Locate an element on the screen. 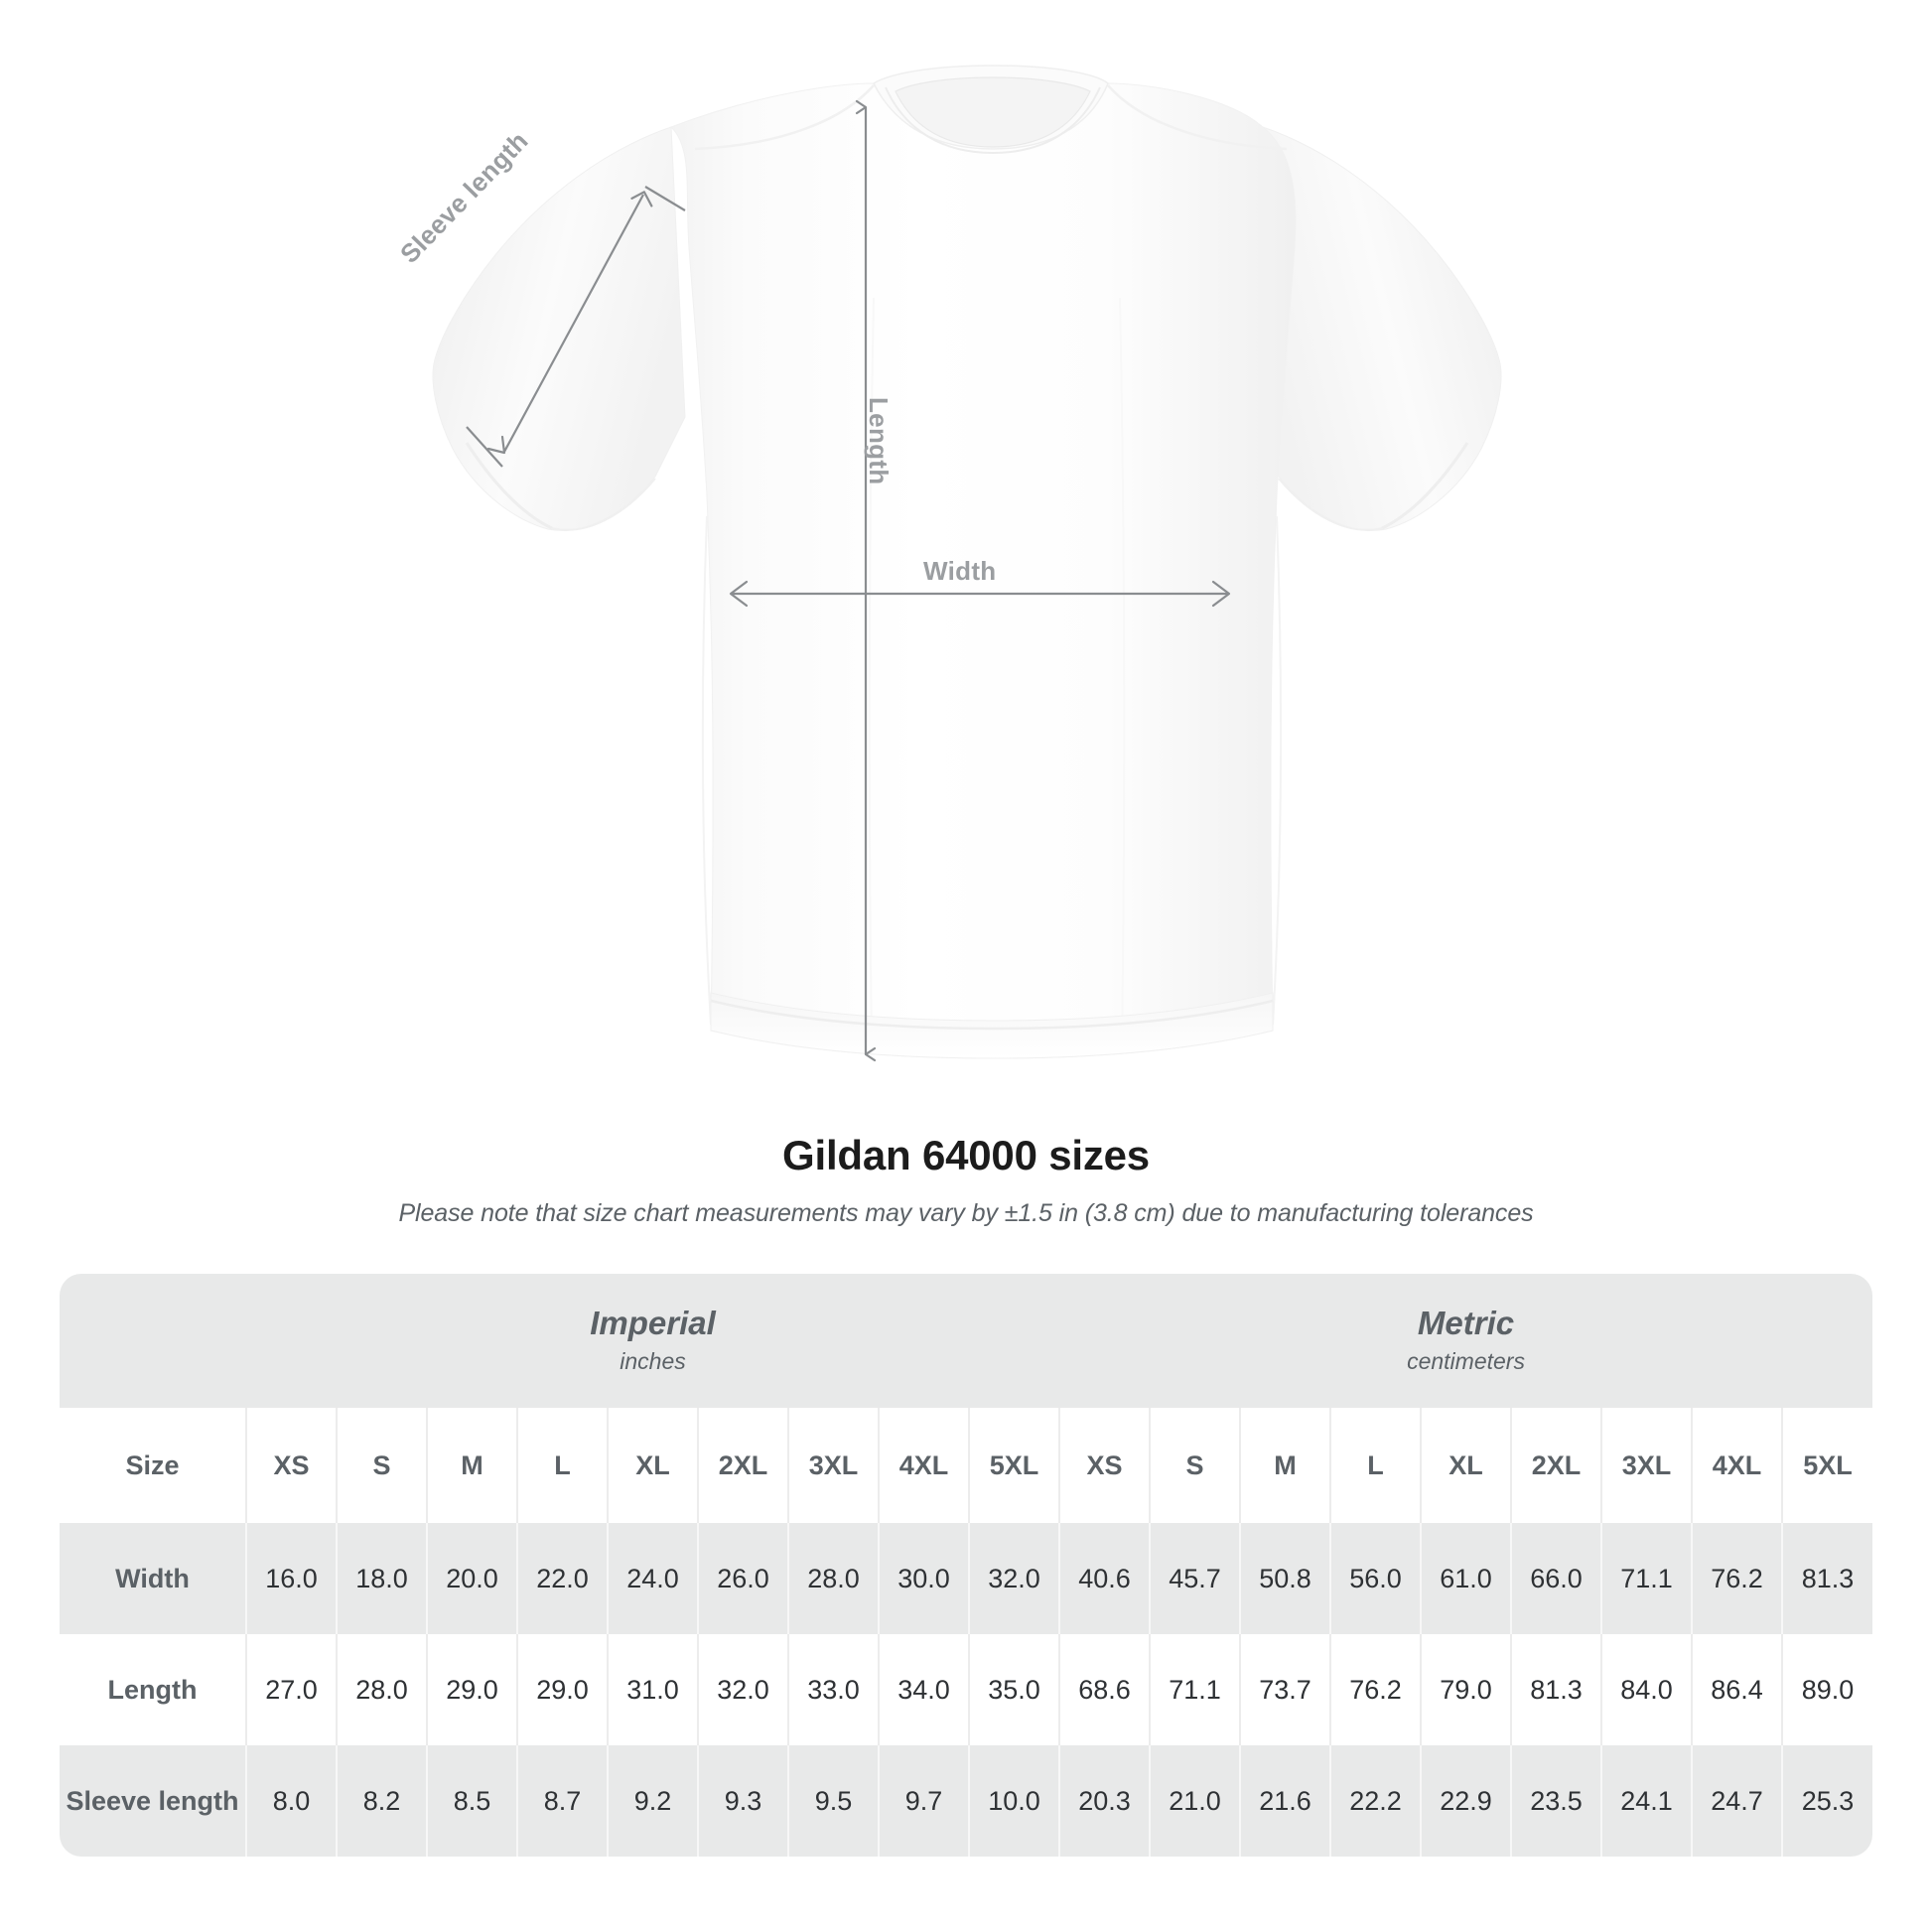  cell-imperial: 34.0 is located at coordinates (923, 1690).